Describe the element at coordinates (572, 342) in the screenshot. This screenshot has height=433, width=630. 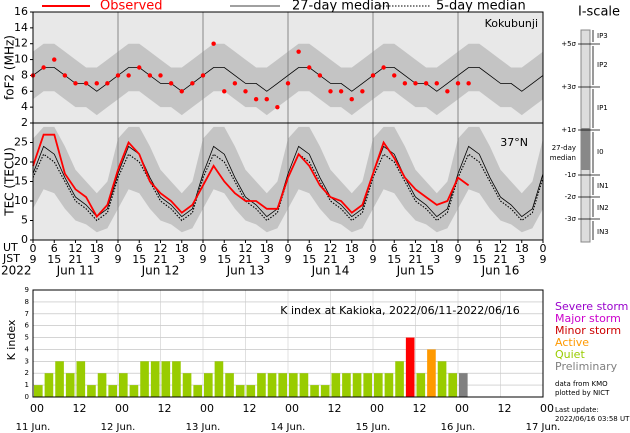
I see `k-legend-label: Active` at that location.